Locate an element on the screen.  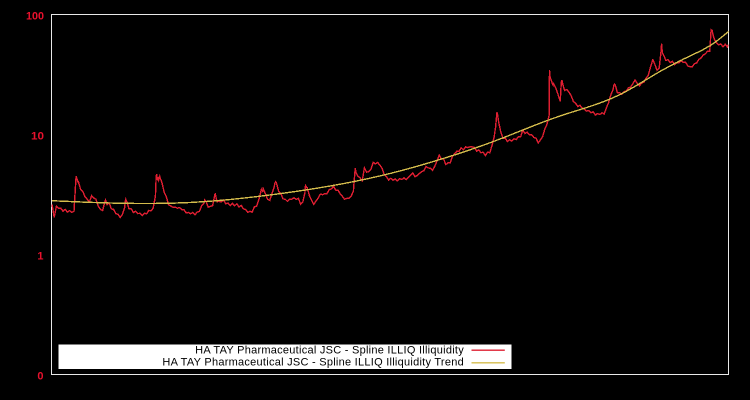
svg-text: 100 is located at coordinates (35, 16).